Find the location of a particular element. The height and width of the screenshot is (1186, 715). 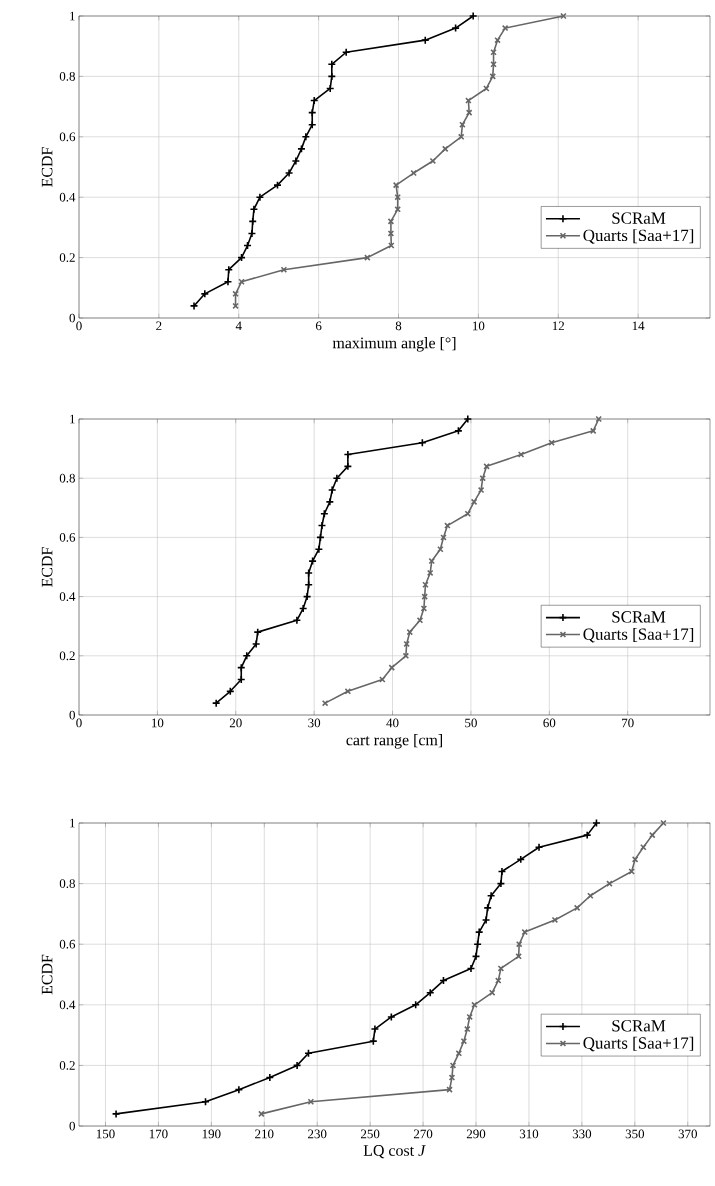

x-tick-label: 370 is located at coordinates (687, 1134).